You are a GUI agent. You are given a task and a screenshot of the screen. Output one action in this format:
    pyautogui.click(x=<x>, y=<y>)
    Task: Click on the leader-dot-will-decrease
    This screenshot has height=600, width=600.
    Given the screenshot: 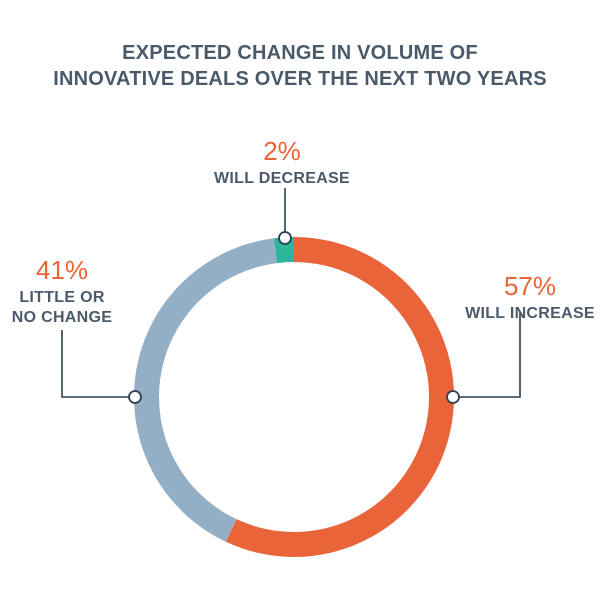 What is the action you would take?
    pyautogui.click(x=285, y=238)
    